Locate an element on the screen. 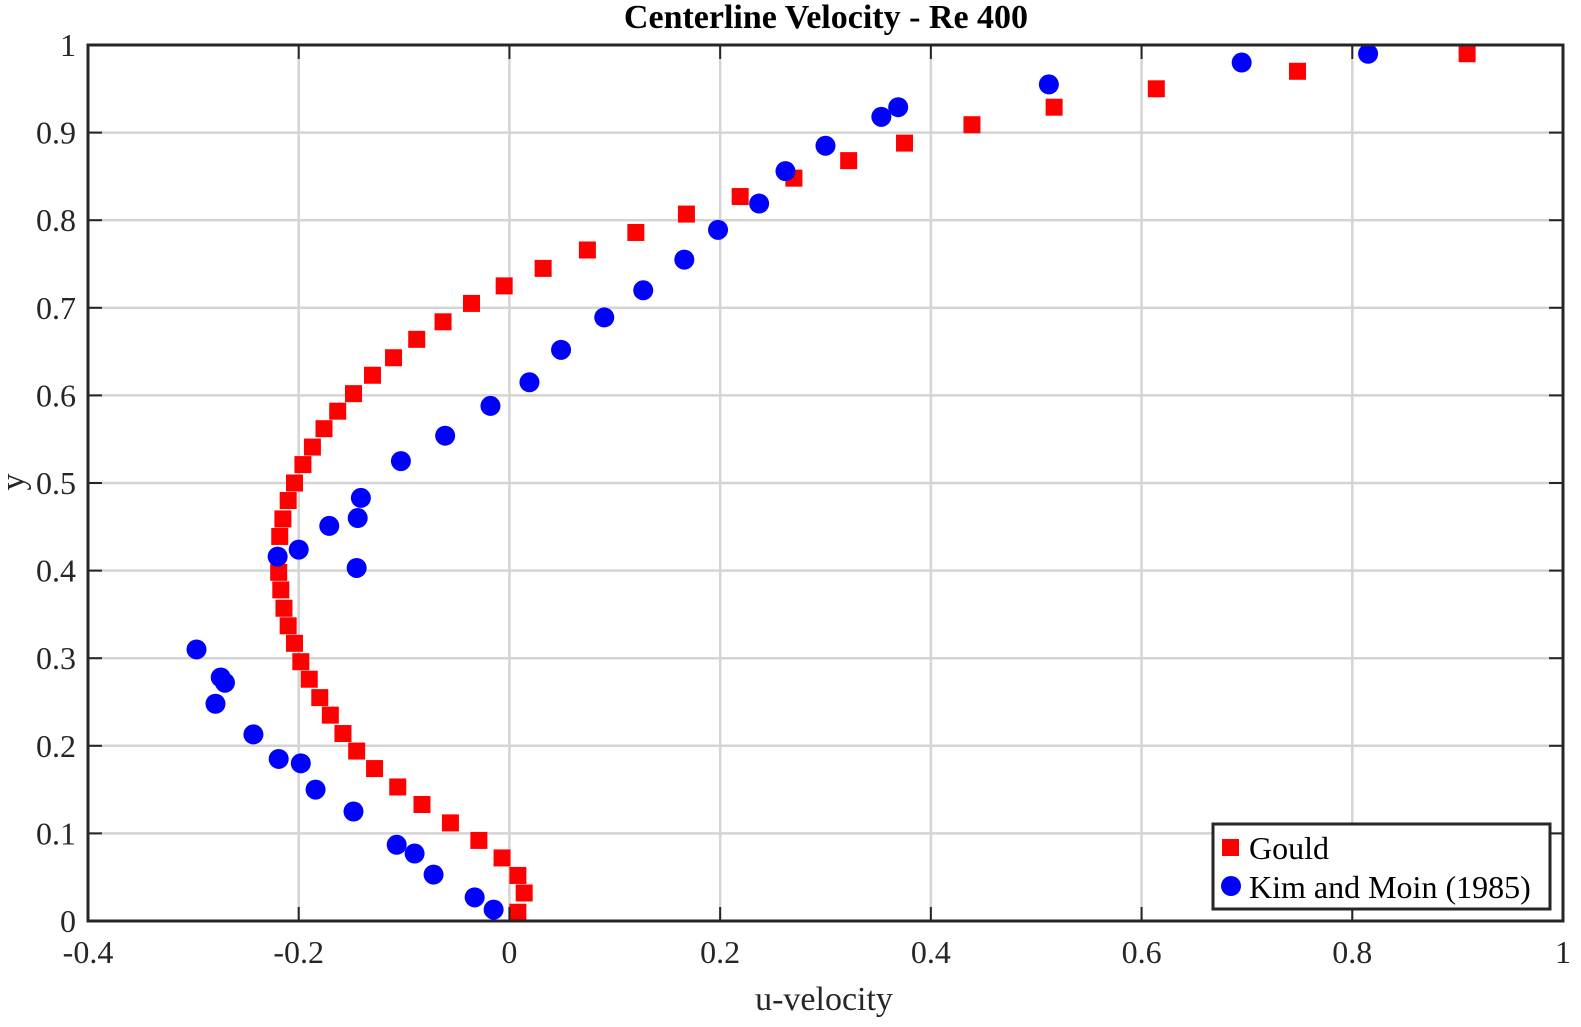 This screenshot has width=1581, height=1027. chart-title: Centerline Velocity - Re 400 is located at coordinates (826, 18).